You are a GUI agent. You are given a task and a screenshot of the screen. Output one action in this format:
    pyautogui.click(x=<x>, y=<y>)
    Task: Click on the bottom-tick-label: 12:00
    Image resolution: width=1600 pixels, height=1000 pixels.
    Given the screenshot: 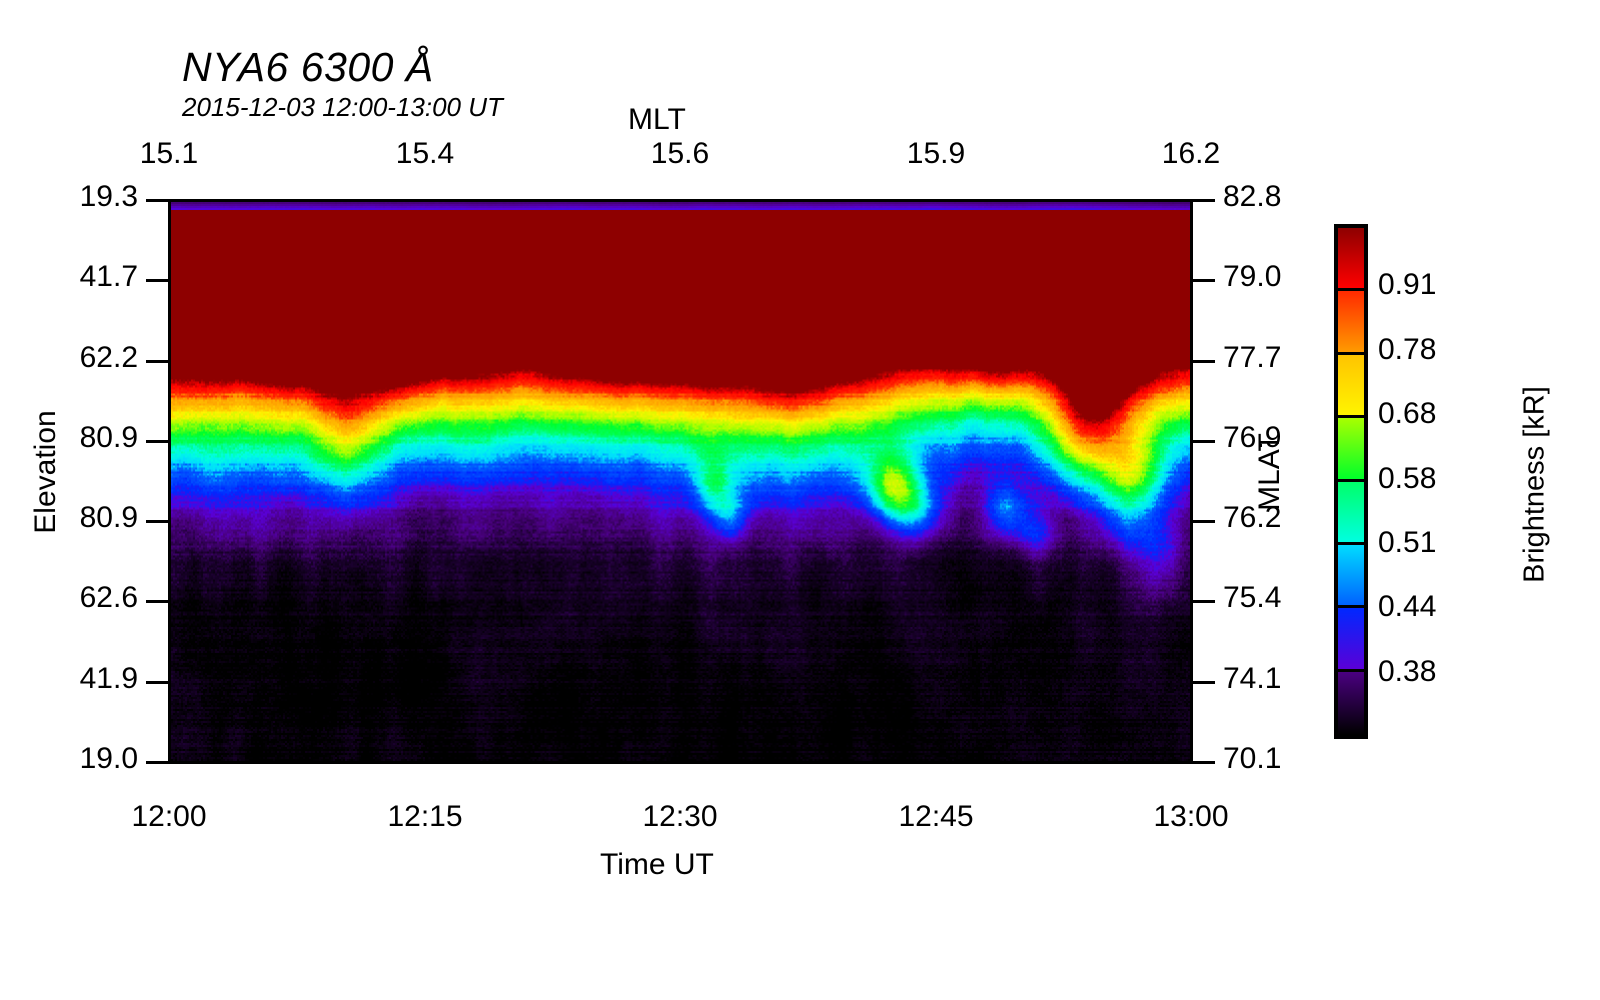 What is the action you would take?
    pyautogui.click(x=169, y=816)
    